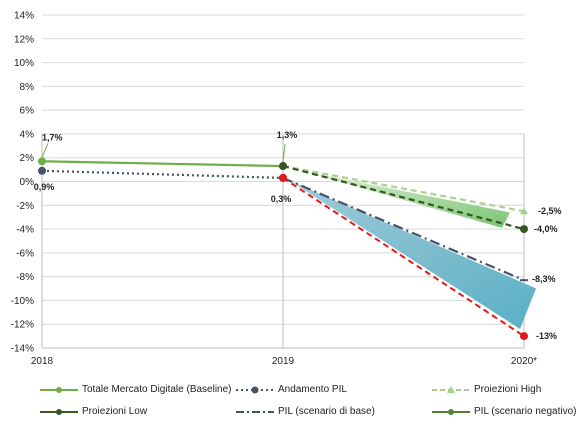 This screenshot has height=426, width=578. What do you see at coordinates (287, 135) in the screenshot?
I see `data-label: 1,3%` at bounding box center [287, 135].